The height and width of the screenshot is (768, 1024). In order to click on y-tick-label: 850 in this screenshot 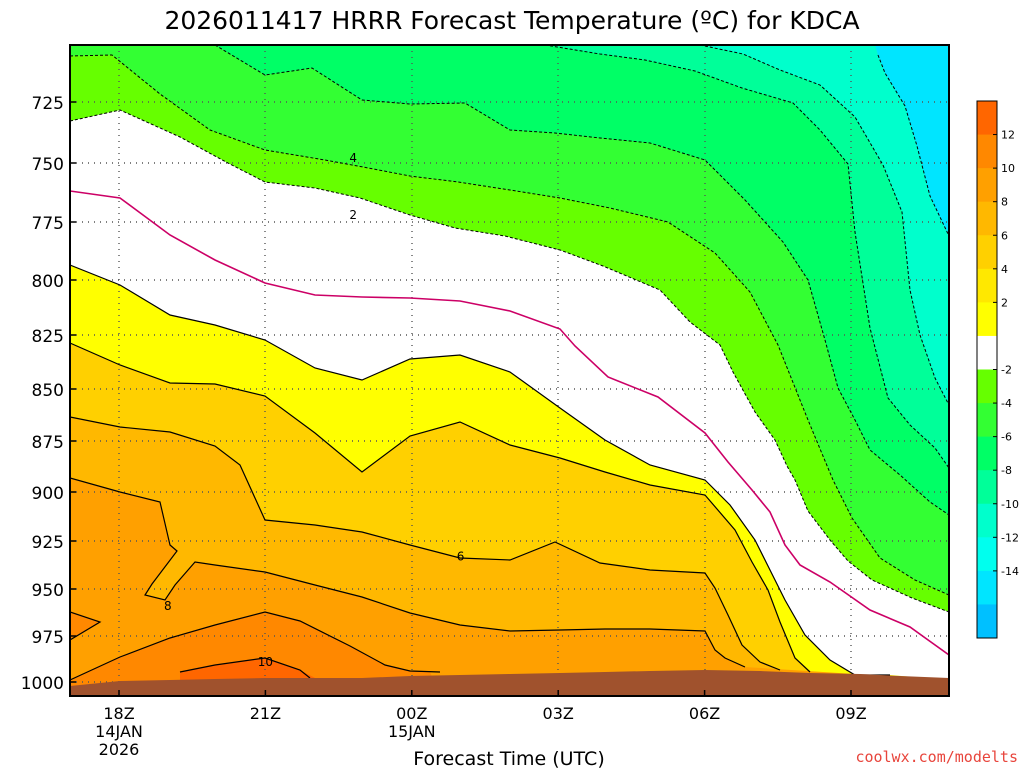, I will do `click(48, 391)`.